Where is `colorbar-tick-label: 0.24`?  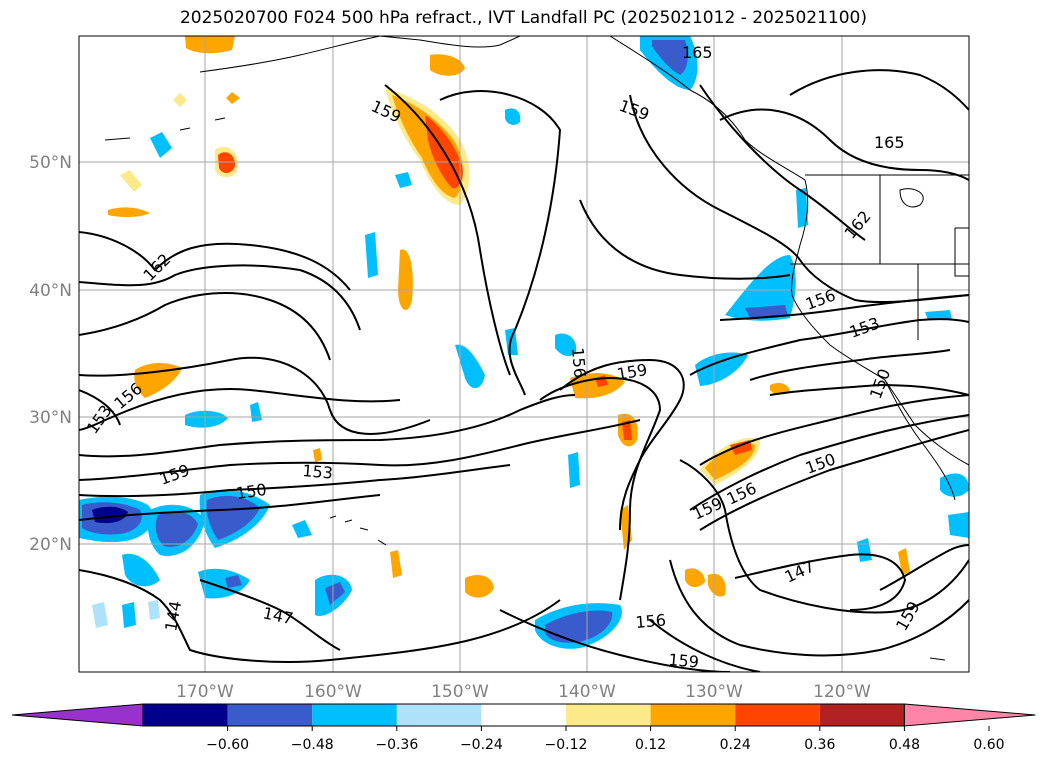 colorbar-tick-label: 0.24 is located at coordinates (735, 745).